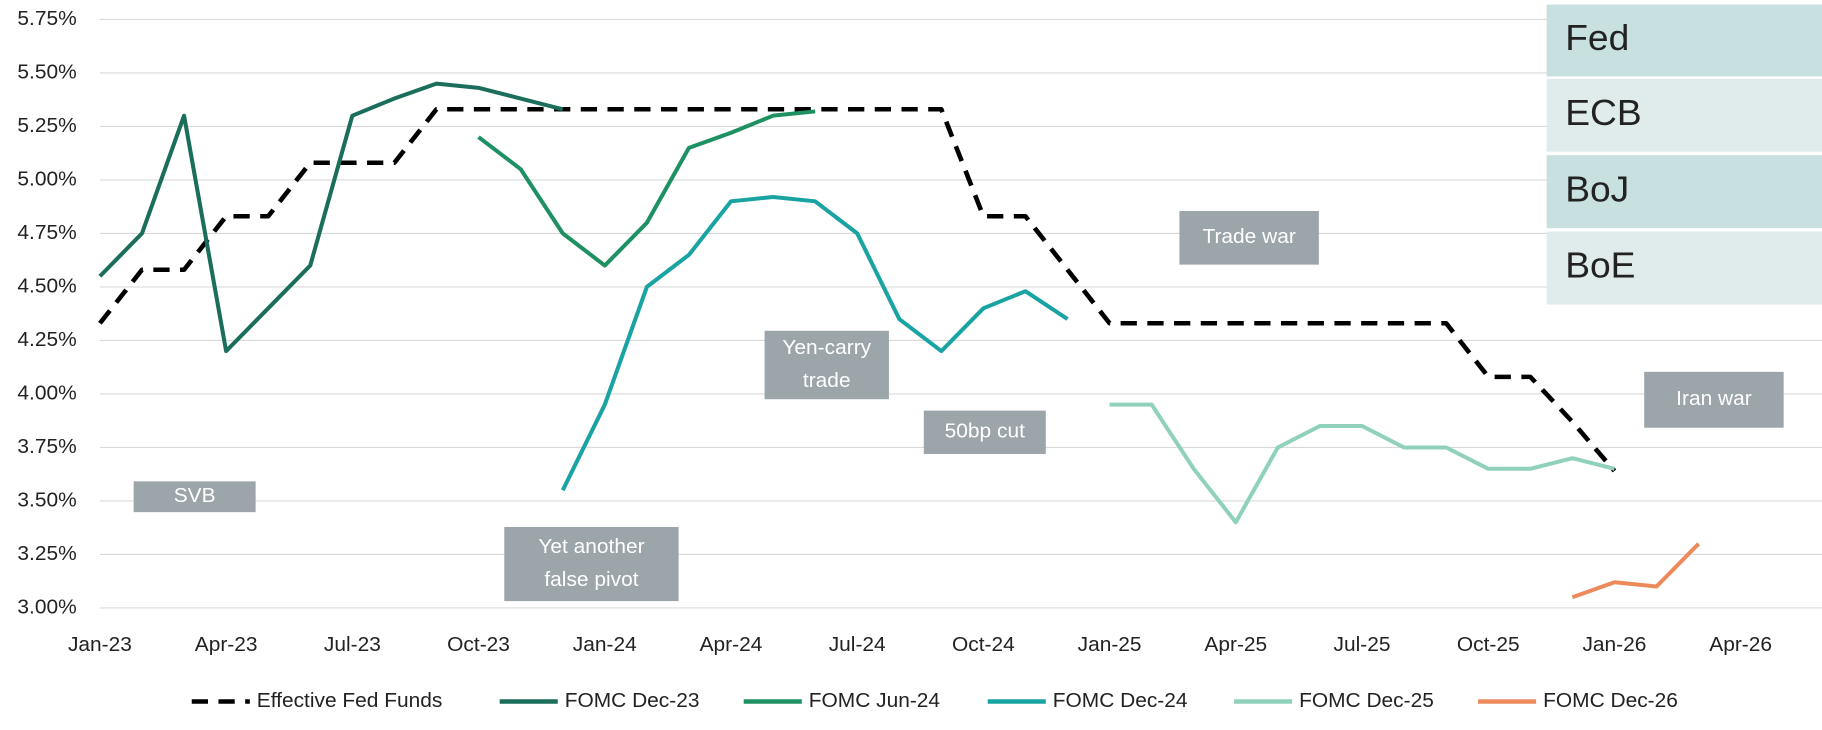 The width and height of the screenshot is (1822, 730). What do you see at coordinates (46, 500) in the screenshot?
I see `y-tick-label: 3.50%` at bounding box center [46, 500].